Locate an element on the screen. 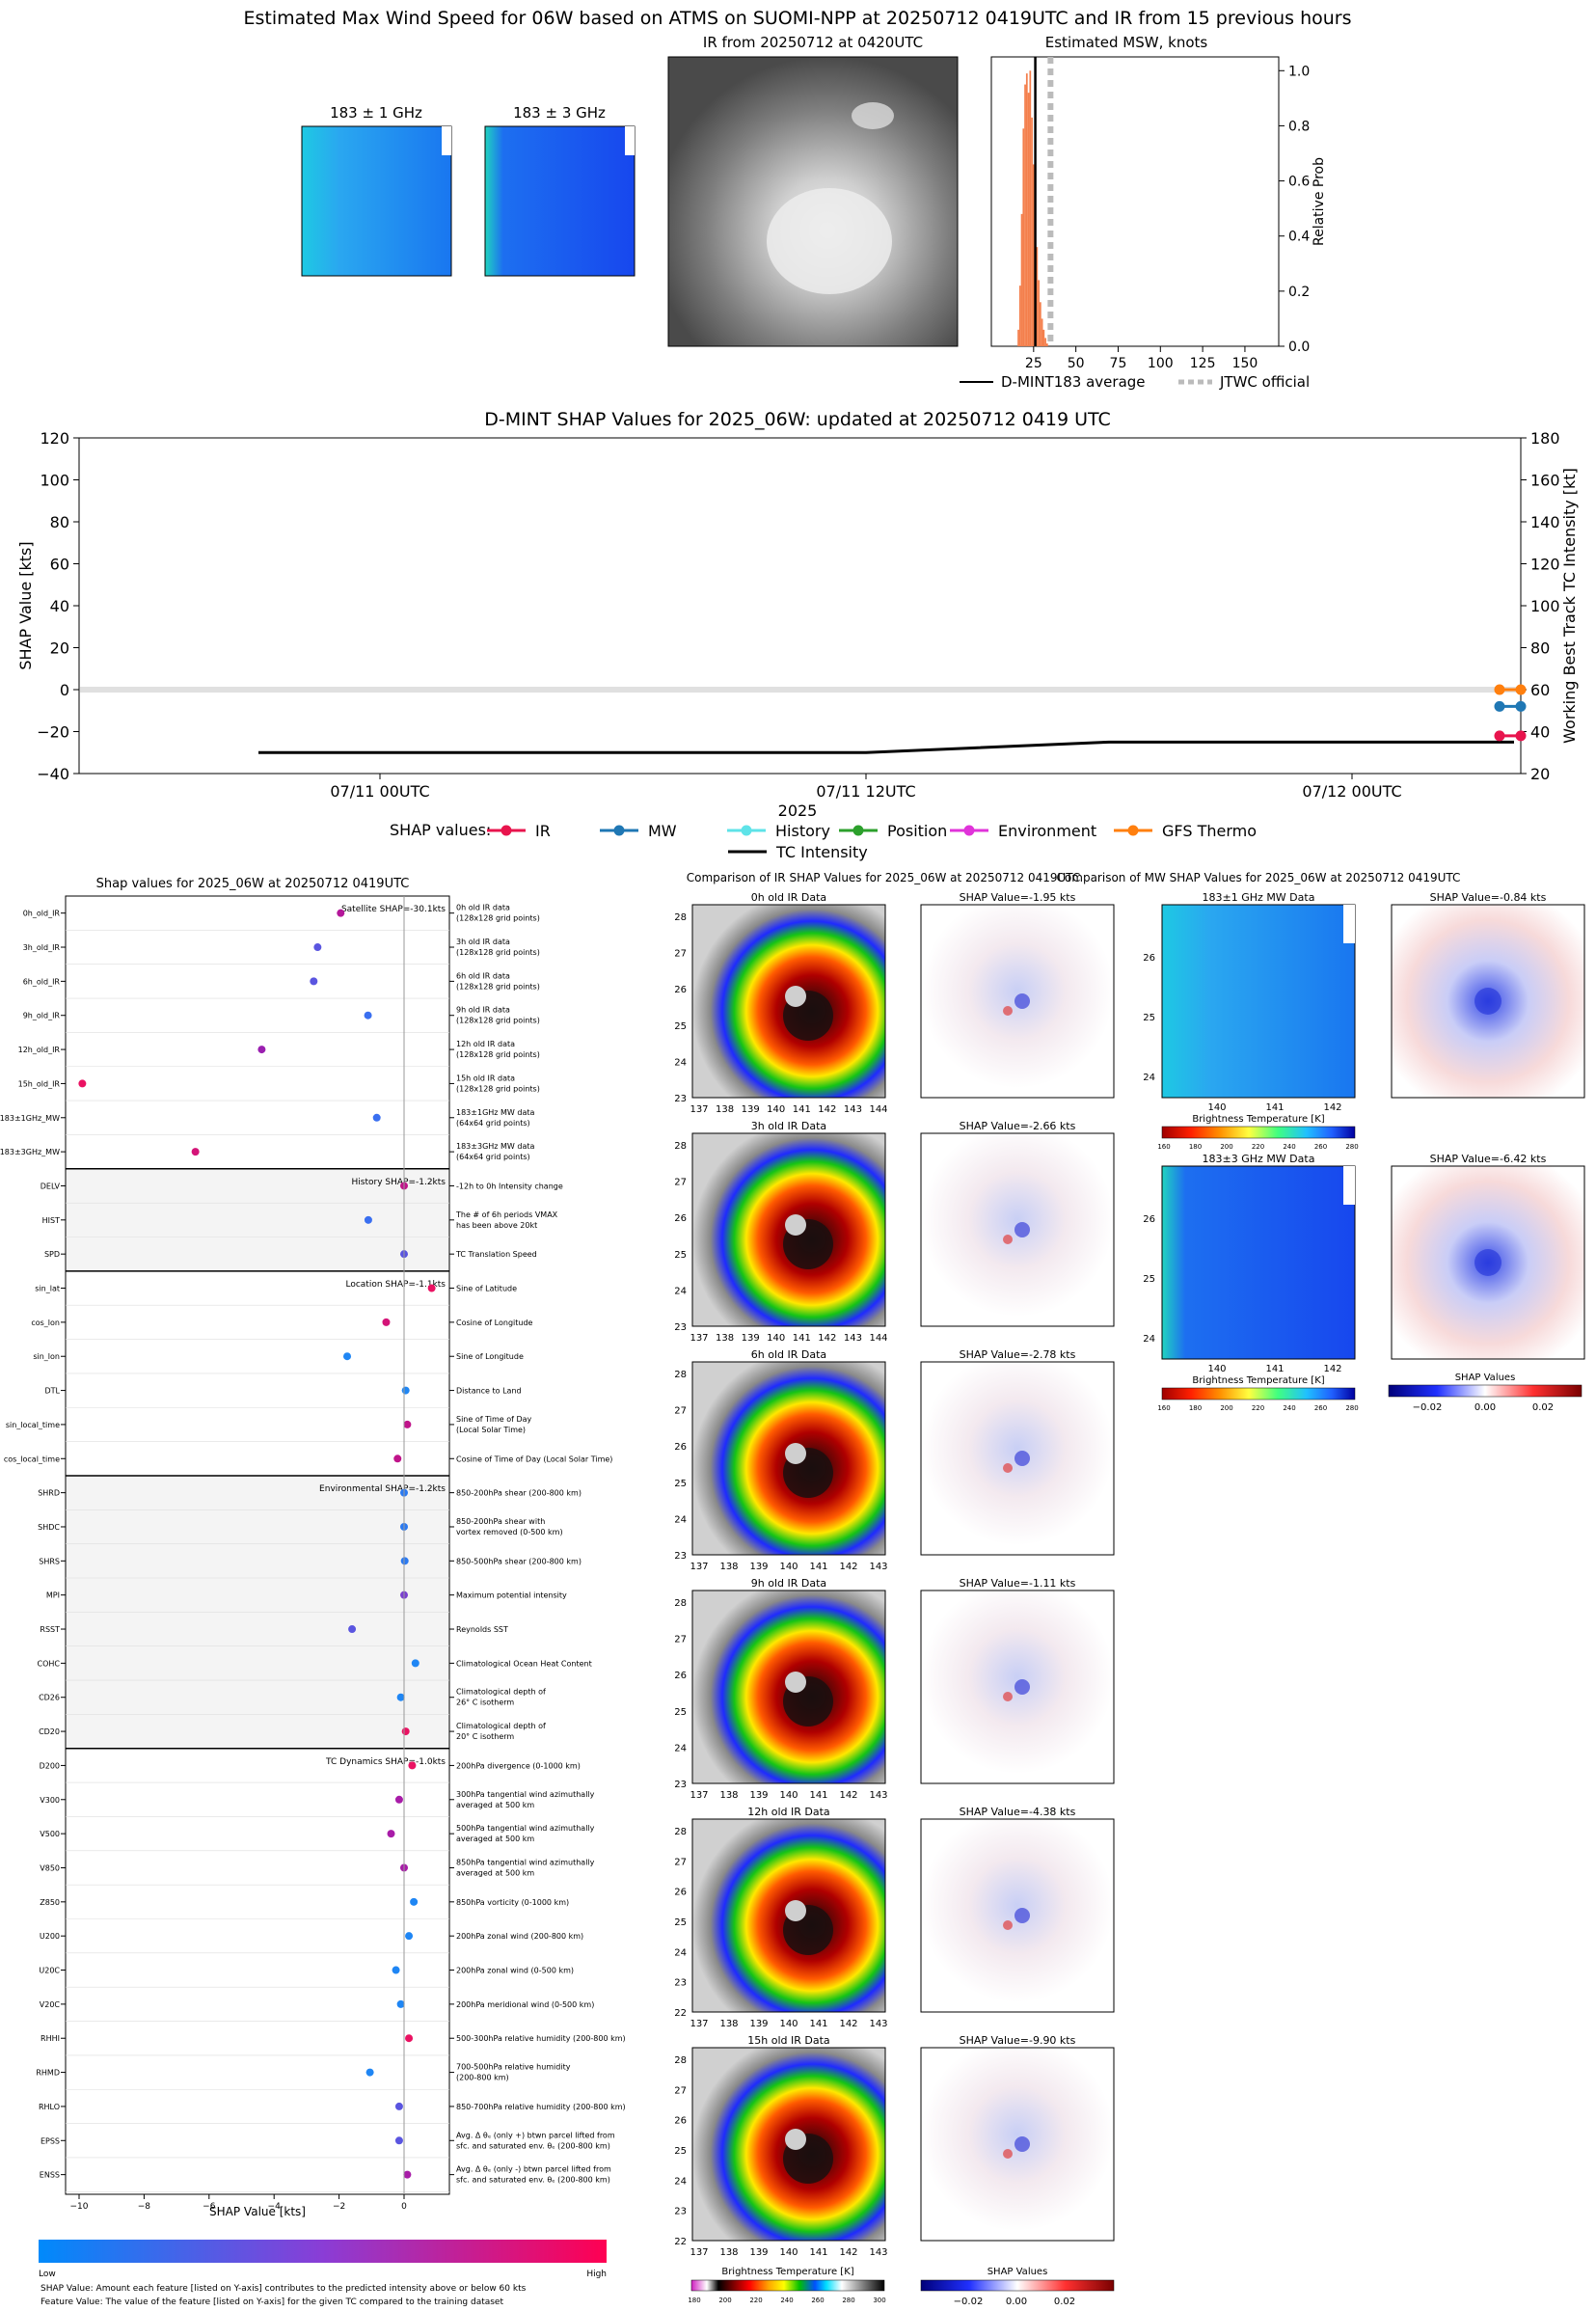  ir-shap-title: SHAP Value=-2.78 kts is located at coordinates (1018, 1354).